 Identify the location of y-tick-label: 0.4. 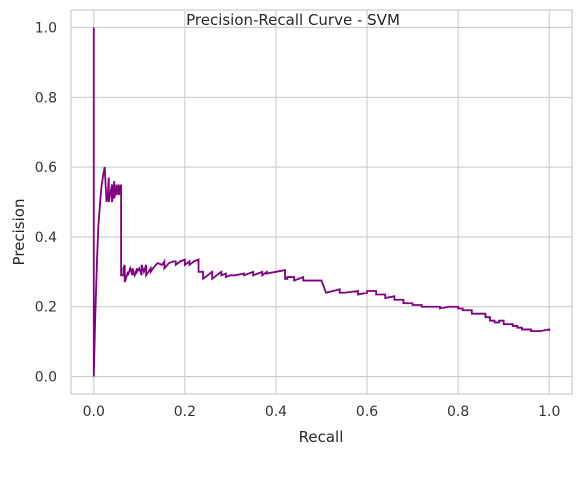
(46, 238).